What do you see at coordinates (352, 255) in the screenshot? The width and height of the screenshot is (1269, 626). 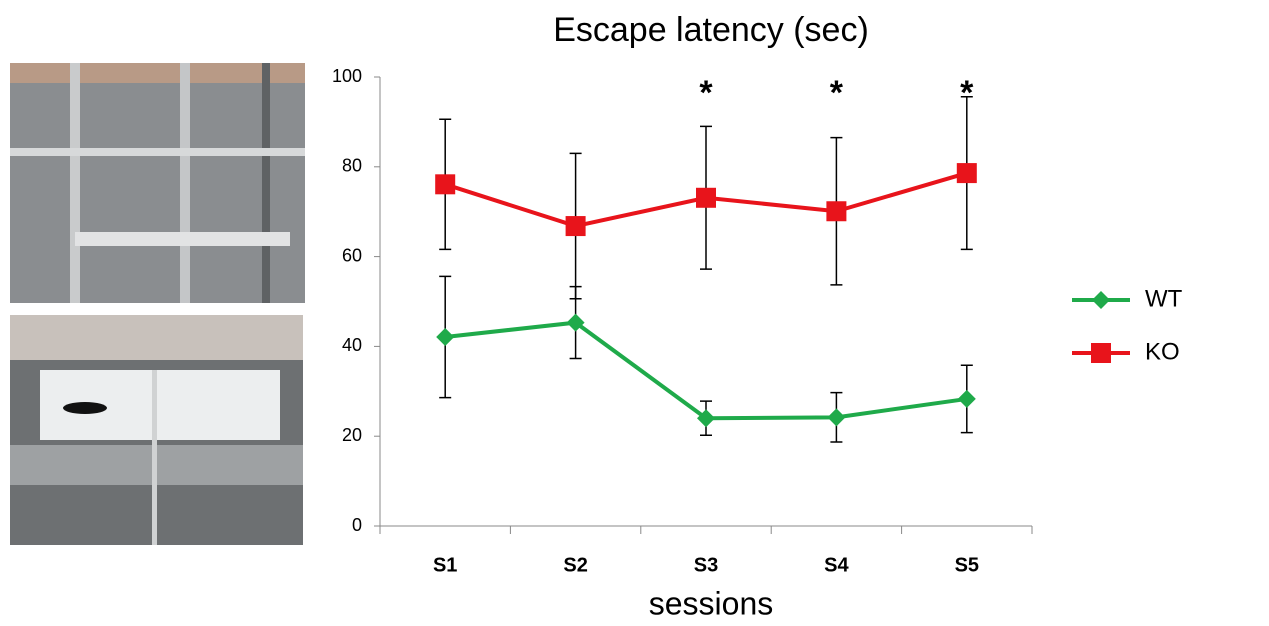 I see `y-tick-label: 60` at bounding box center [352, 255].